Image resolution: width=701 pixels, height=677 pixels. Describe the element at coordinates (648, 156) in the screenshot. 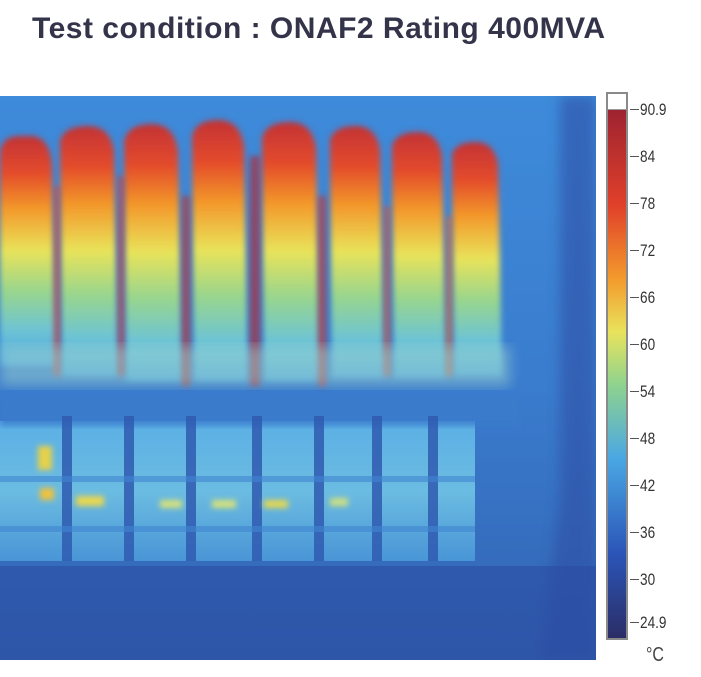

I see `scale-tick-label: 84` at that location.